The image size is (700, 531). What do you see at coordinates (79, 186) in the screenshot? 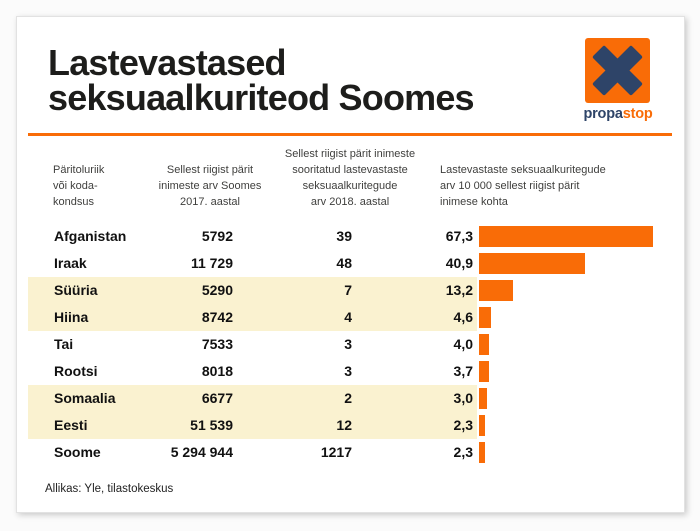
I see `header-country: Päritoluriik või koda- kondsus` at bounding box center [79, 186].